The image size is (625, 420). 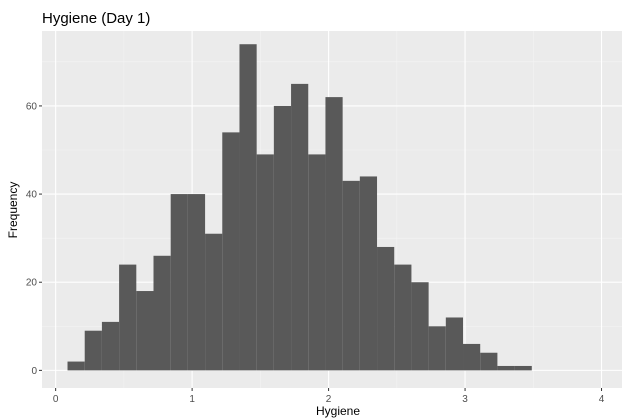 What do you see at coordinates (13, 210) in the screenshot?
I see `y-axis-title: Frequency` at bounding box center [13, 210].